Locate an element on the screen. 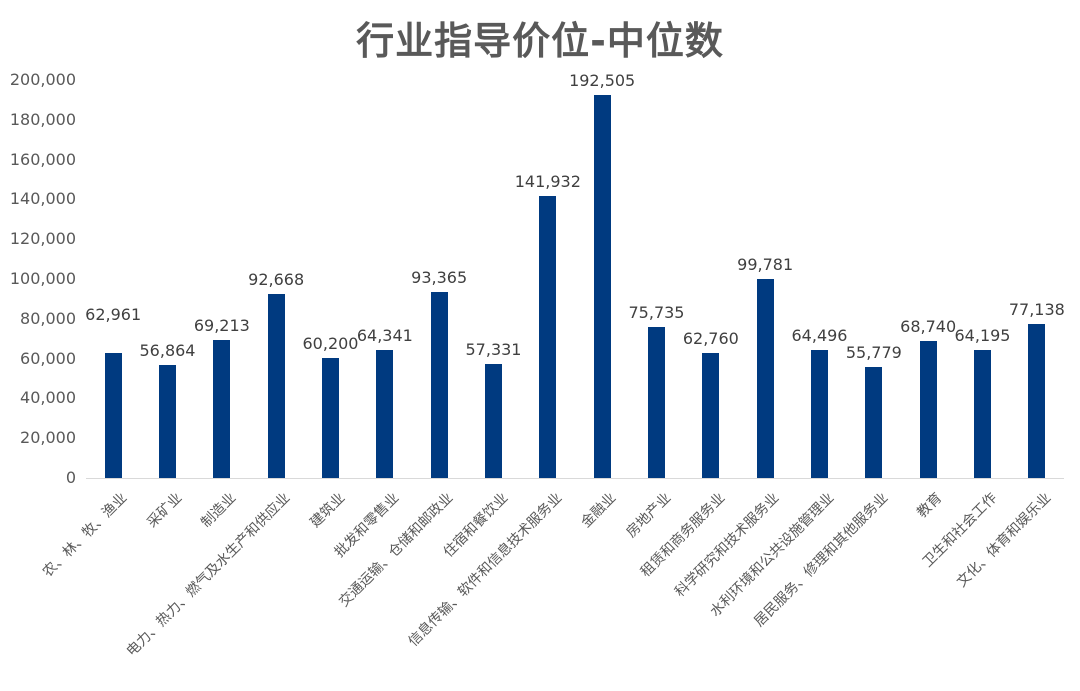 The width and height of the screenshot is (1080, 691). data-label: 64,195 is located at coordinates (982, 336).